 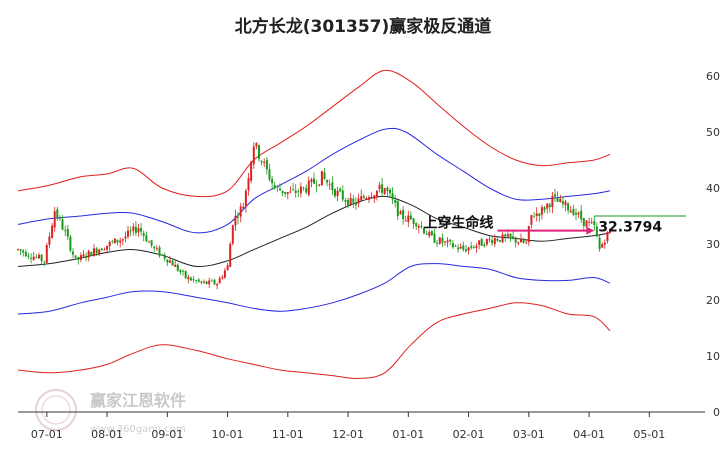 What do you see at coordinates (138, 400) in the screenshot?
I see `svg-text: 赢家江恩软件` at bounding box center [138, 400].